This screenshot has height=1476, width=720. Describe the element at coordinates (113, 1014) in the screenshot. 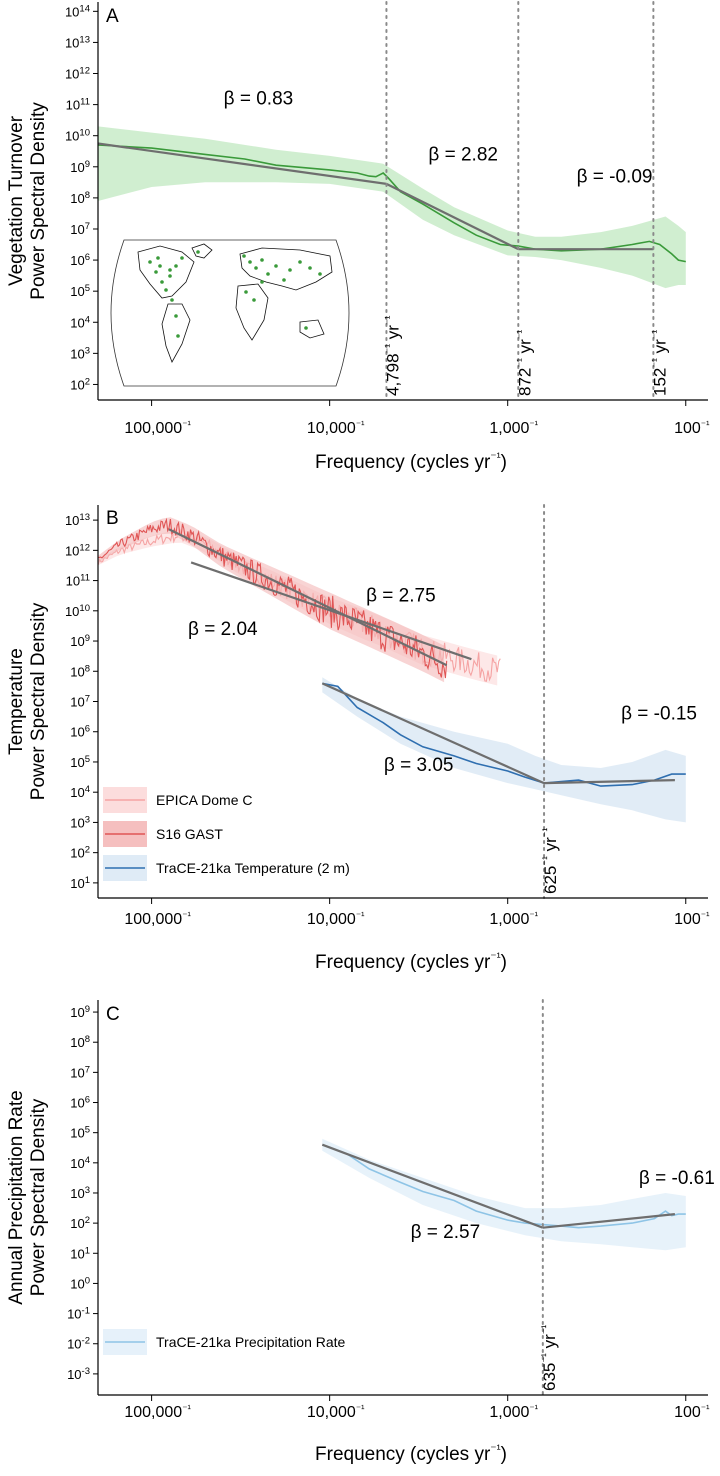

I see `panel-letter: C` at that location.